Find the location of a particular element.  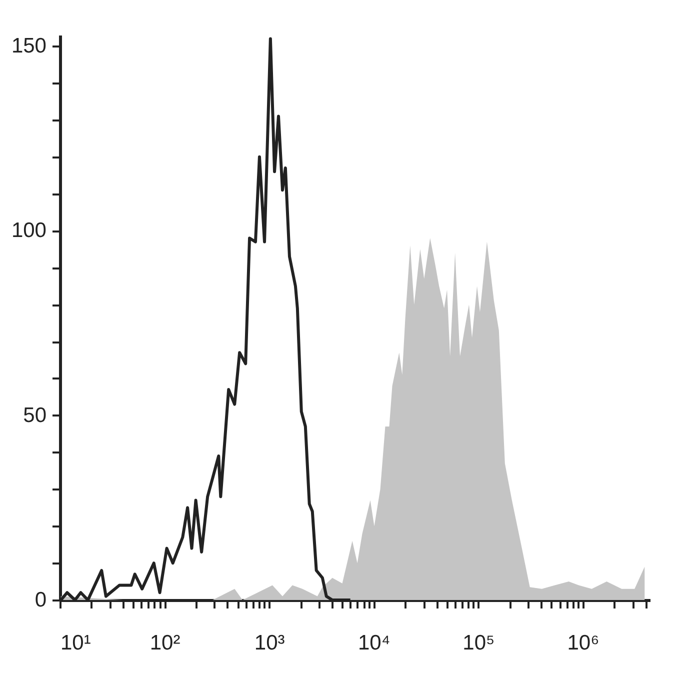

y-tick-label: 150 is located at coordinates (28, 46).